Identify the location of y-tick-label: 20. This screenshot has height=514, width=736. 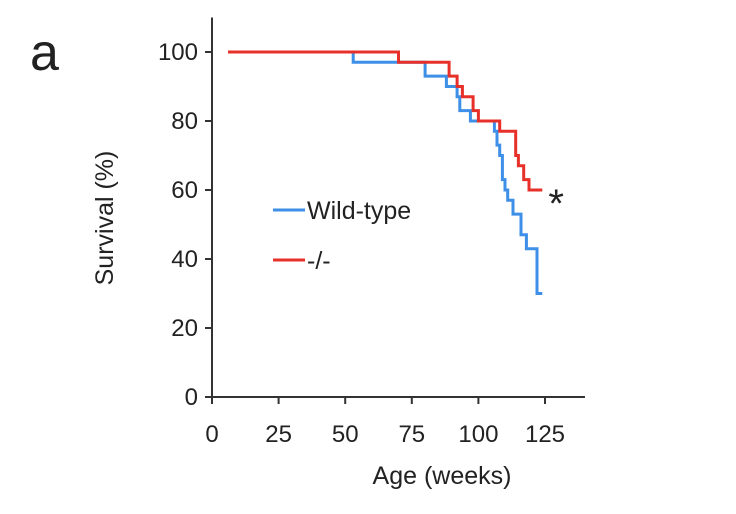
(184, 328).